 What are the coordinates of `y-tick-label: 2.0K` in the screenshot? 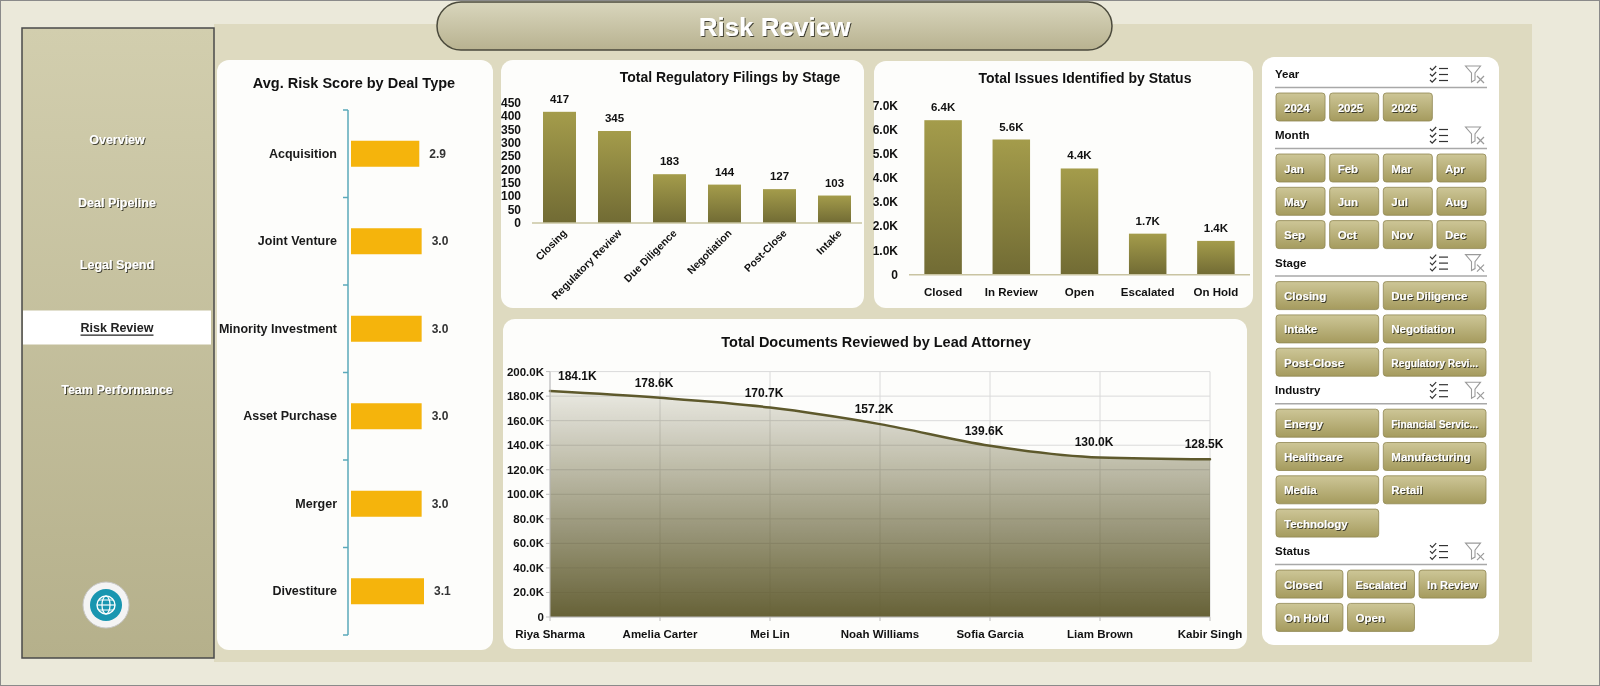 It's located at (885, 226).